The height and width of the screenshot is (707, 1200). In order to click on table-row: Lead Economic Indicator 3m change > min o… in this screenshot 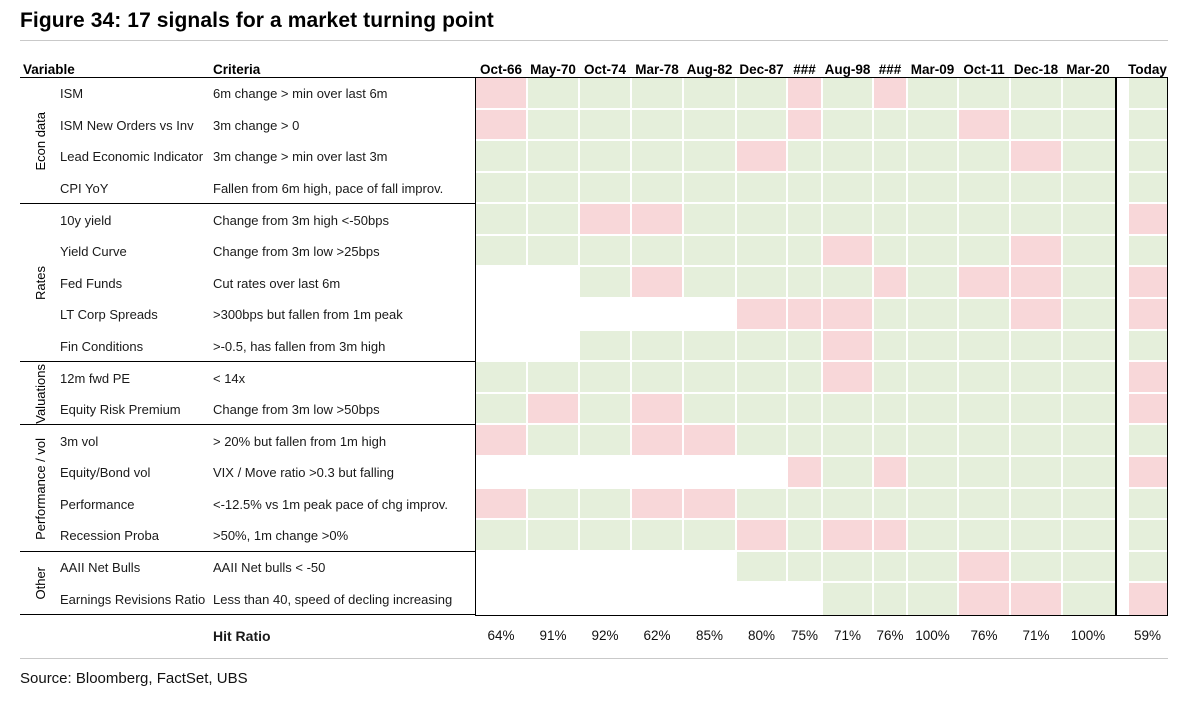, I will do `click(267, 157)`.